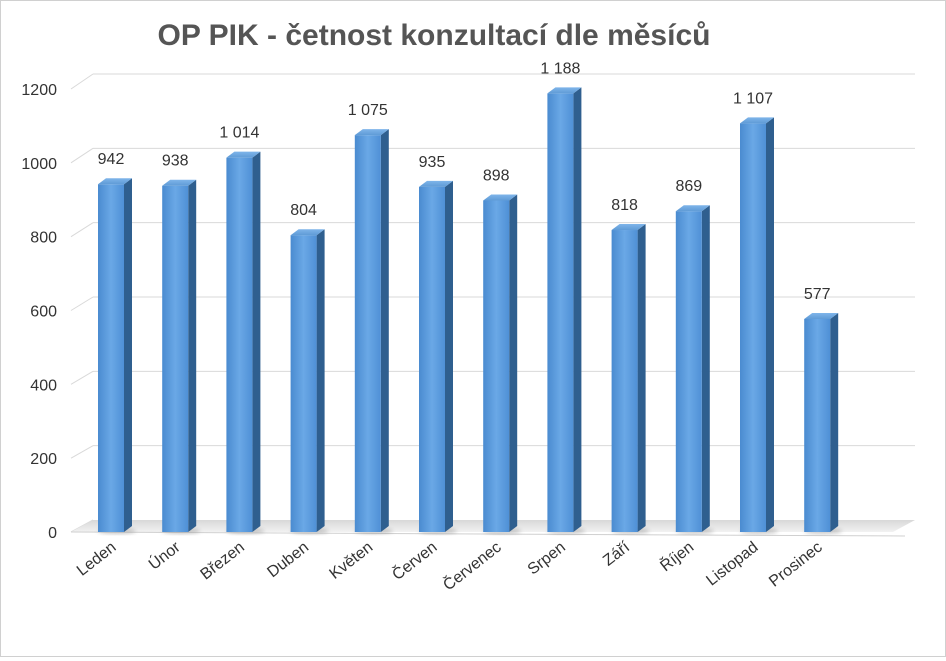 This screenshot has height=661, width=946. Describe the element at coordinates (288, 560) in the screenshot. I see `x-tick-label: Duben` at that location.